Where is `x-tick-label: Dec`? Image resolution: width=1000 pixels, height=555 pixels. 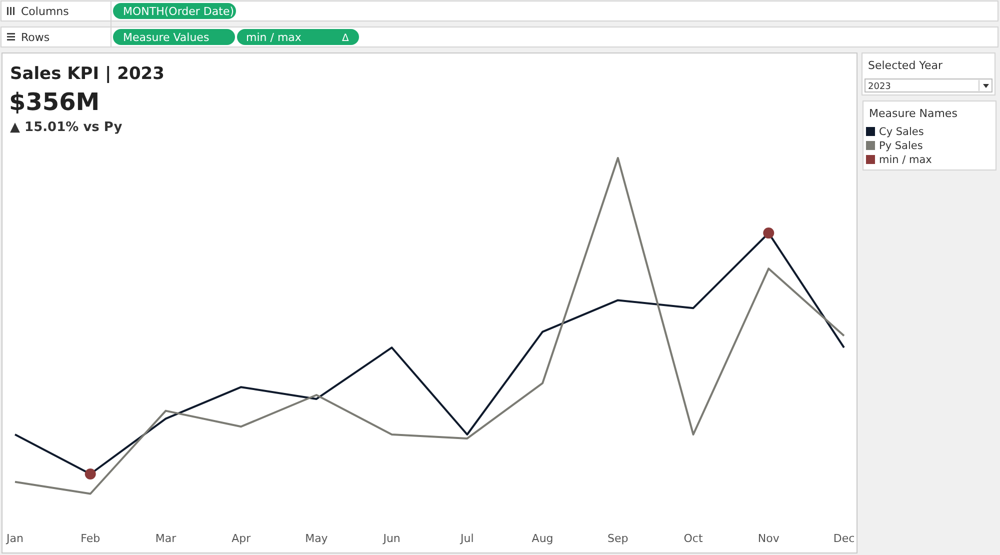
x-tick-label: Dec is located at coordinates (844, 538).